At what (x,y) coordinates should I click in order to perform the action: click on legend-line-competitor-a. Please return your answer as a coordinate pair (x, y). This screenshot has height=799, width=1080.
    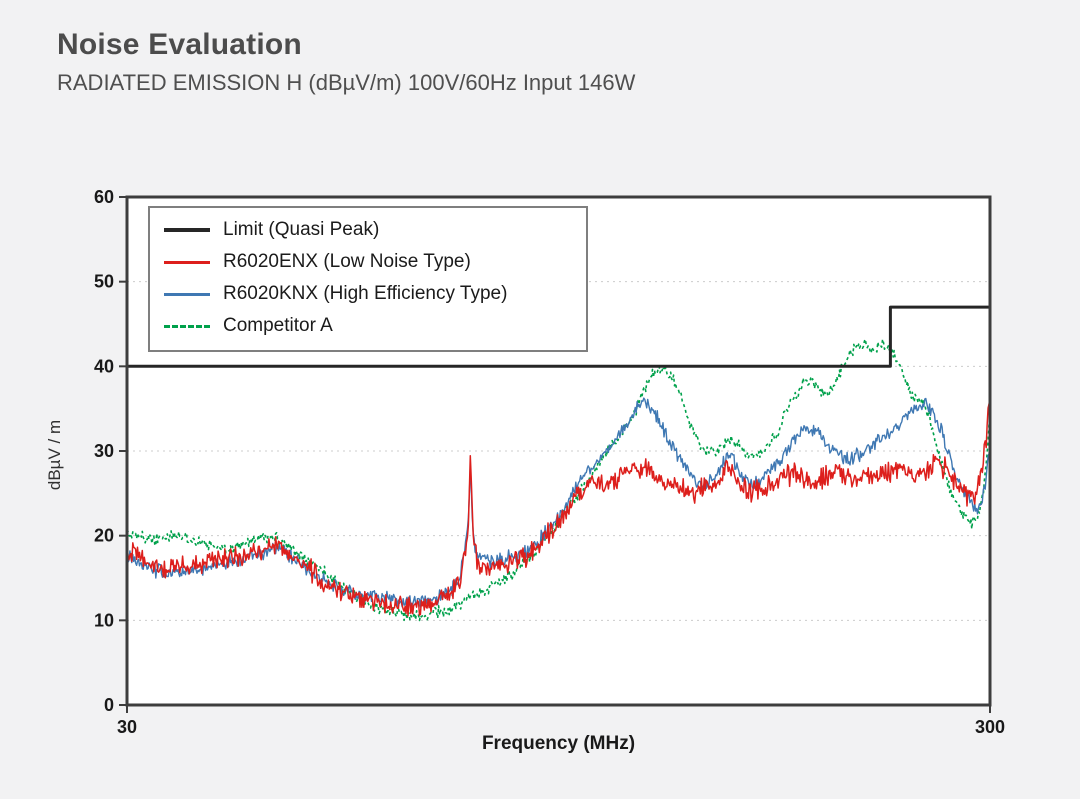
    Looking at the image, I should click on (187, 326).